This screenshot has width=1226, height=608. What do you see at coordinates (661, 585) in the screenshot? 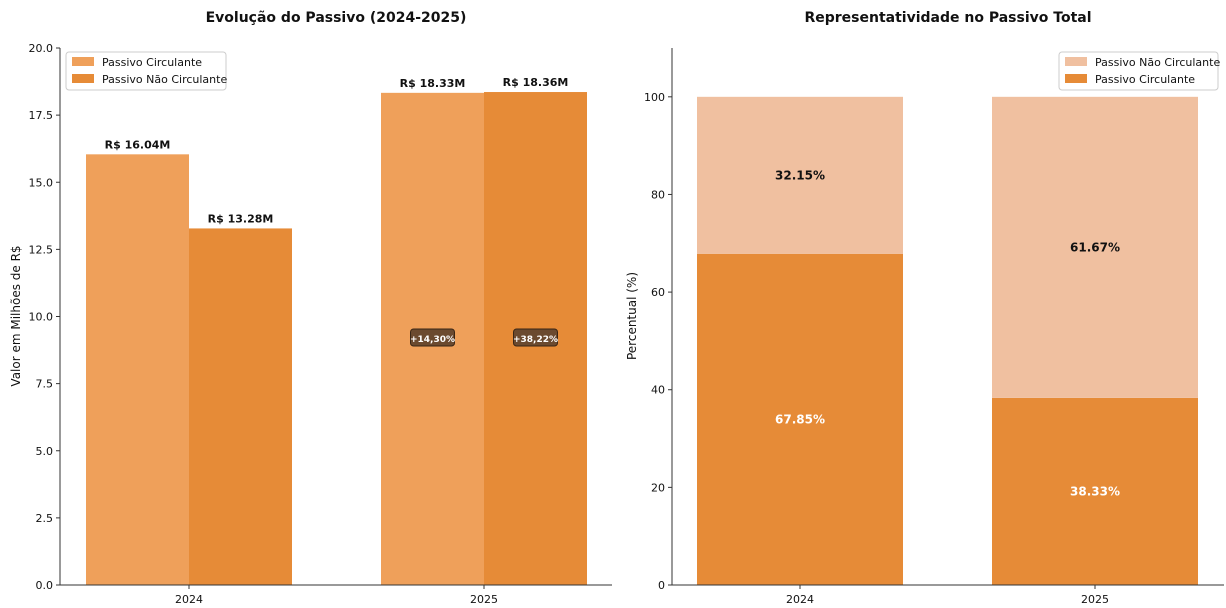
I see `right-y-tick-label: 0` at bounding box center [661, 585].